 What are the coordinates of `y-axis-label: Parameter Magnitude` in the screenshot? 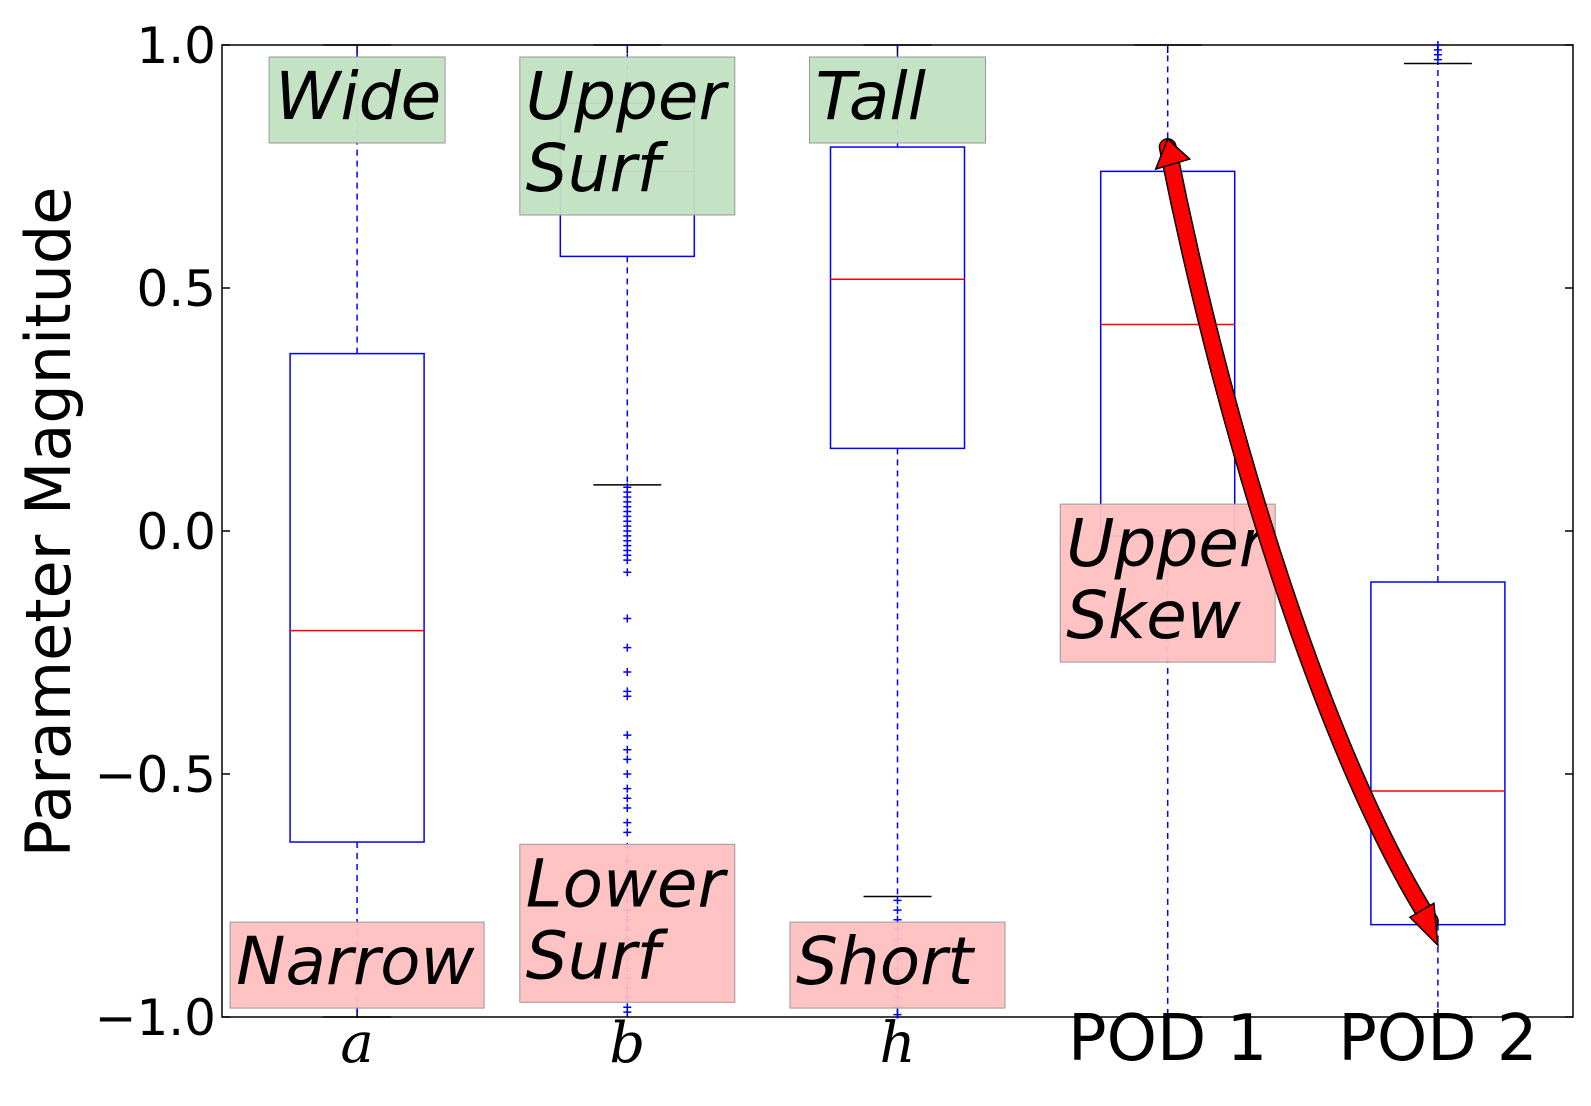 It's located at (48, 522).